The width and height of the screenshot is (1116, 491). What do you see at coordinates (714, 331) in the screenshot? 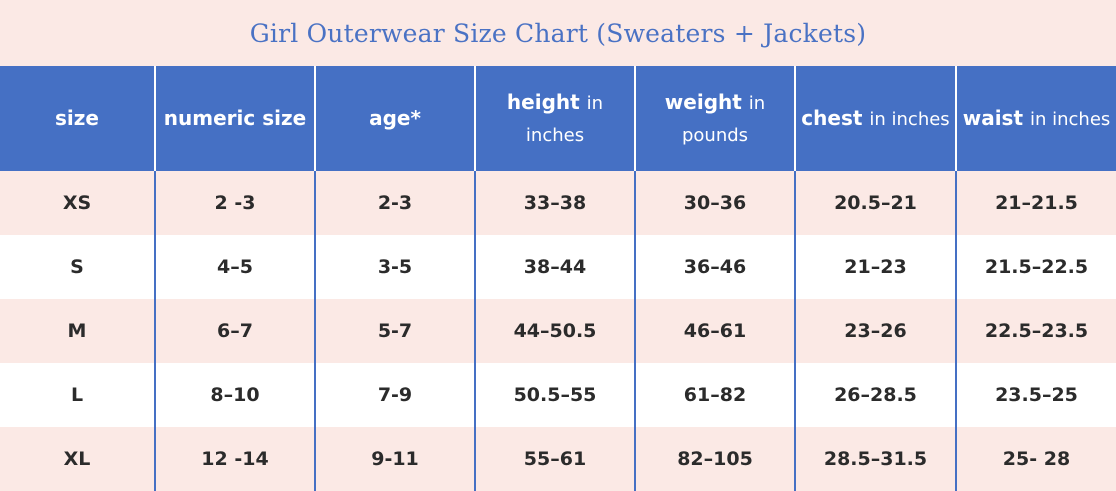
I see `cell-weight: 46–61` at bounding box center [714, 331].